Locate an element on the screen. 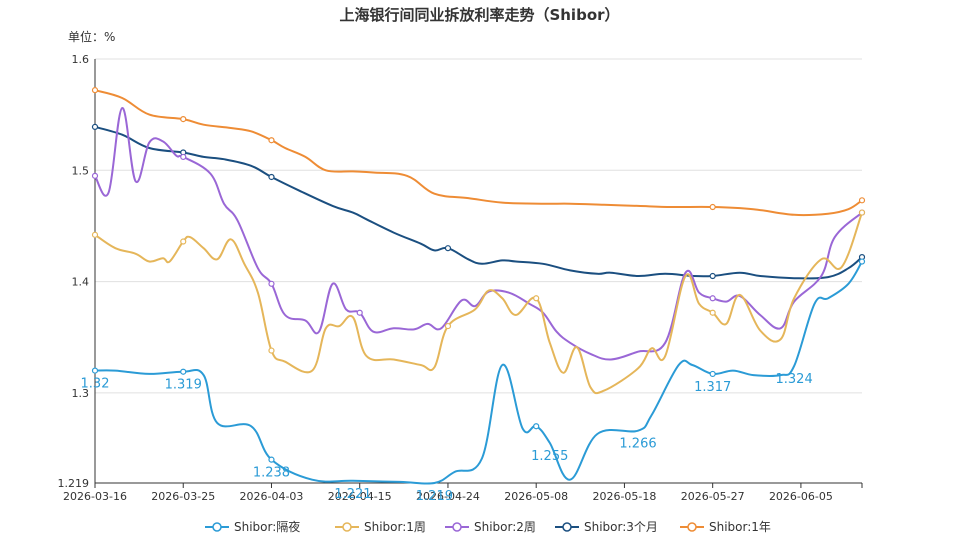  legend-item-1: Shibor:1周 is located at coordinates (380, 527).